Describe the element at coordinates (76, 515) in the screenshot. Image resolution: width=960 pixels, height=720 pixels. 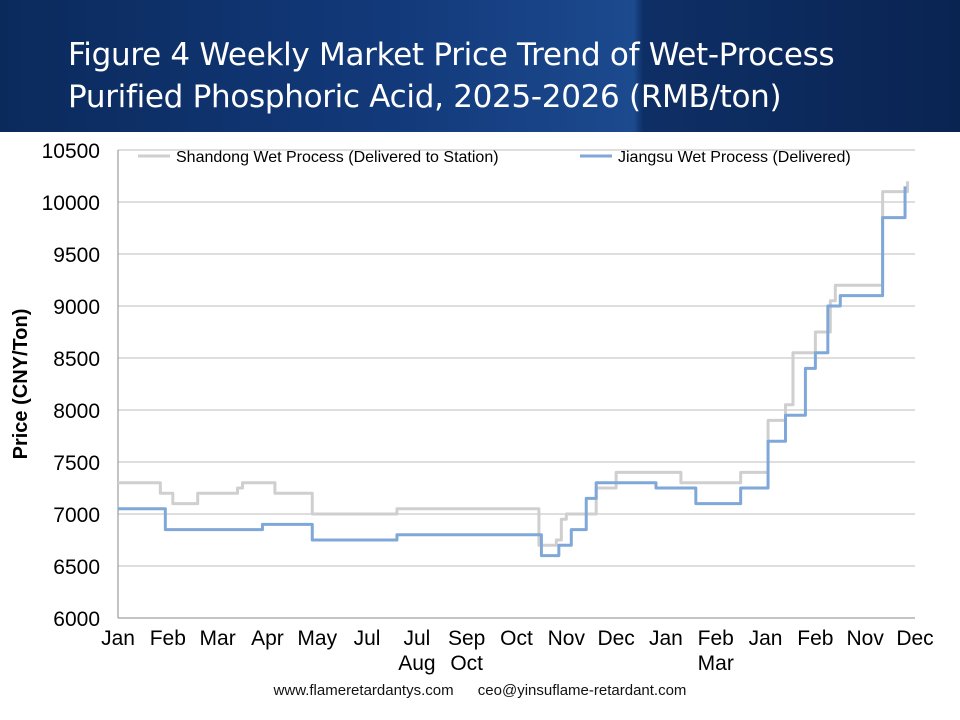
I see `y-tick-label: 7000` at that location.